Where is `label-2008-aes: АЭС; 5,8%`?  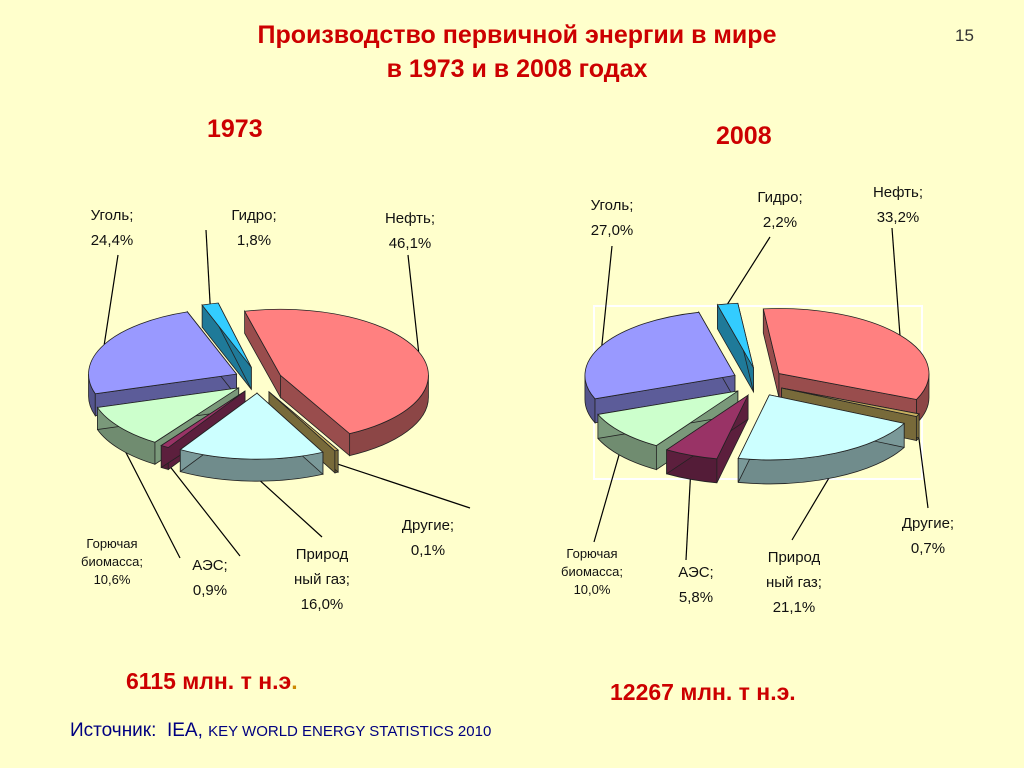 label-2008-aes: АЭС; 5,8% is located at coordinates (696, 585).